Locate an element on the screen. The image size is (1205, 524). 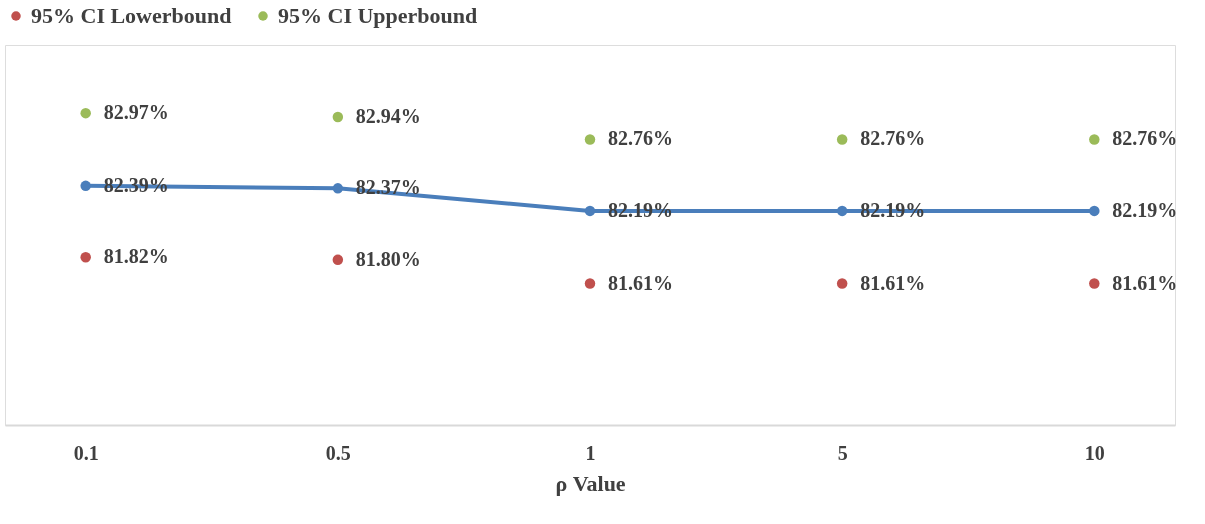
data-label: 82.19% is located at coordinates (1145, 209).